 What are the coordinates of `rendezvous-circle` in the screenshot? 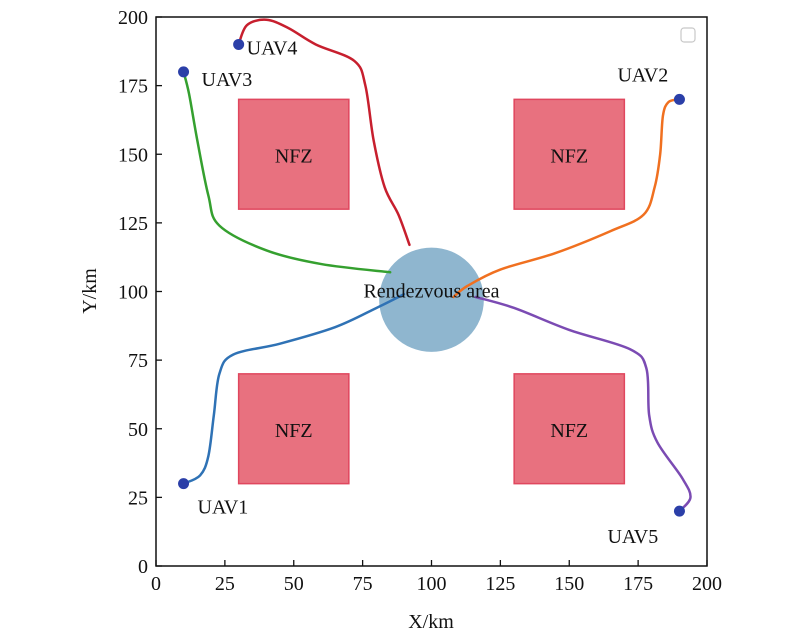 It's located at (431, 299).